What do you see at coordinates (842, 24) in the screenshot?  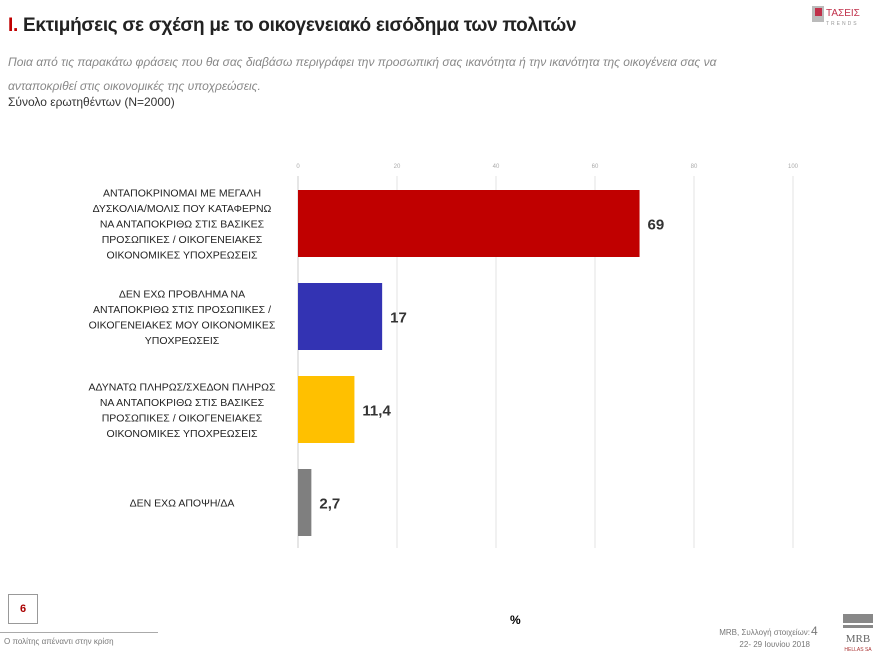 I see `svg-text: TRENDS` at bounding box center [842, 24].